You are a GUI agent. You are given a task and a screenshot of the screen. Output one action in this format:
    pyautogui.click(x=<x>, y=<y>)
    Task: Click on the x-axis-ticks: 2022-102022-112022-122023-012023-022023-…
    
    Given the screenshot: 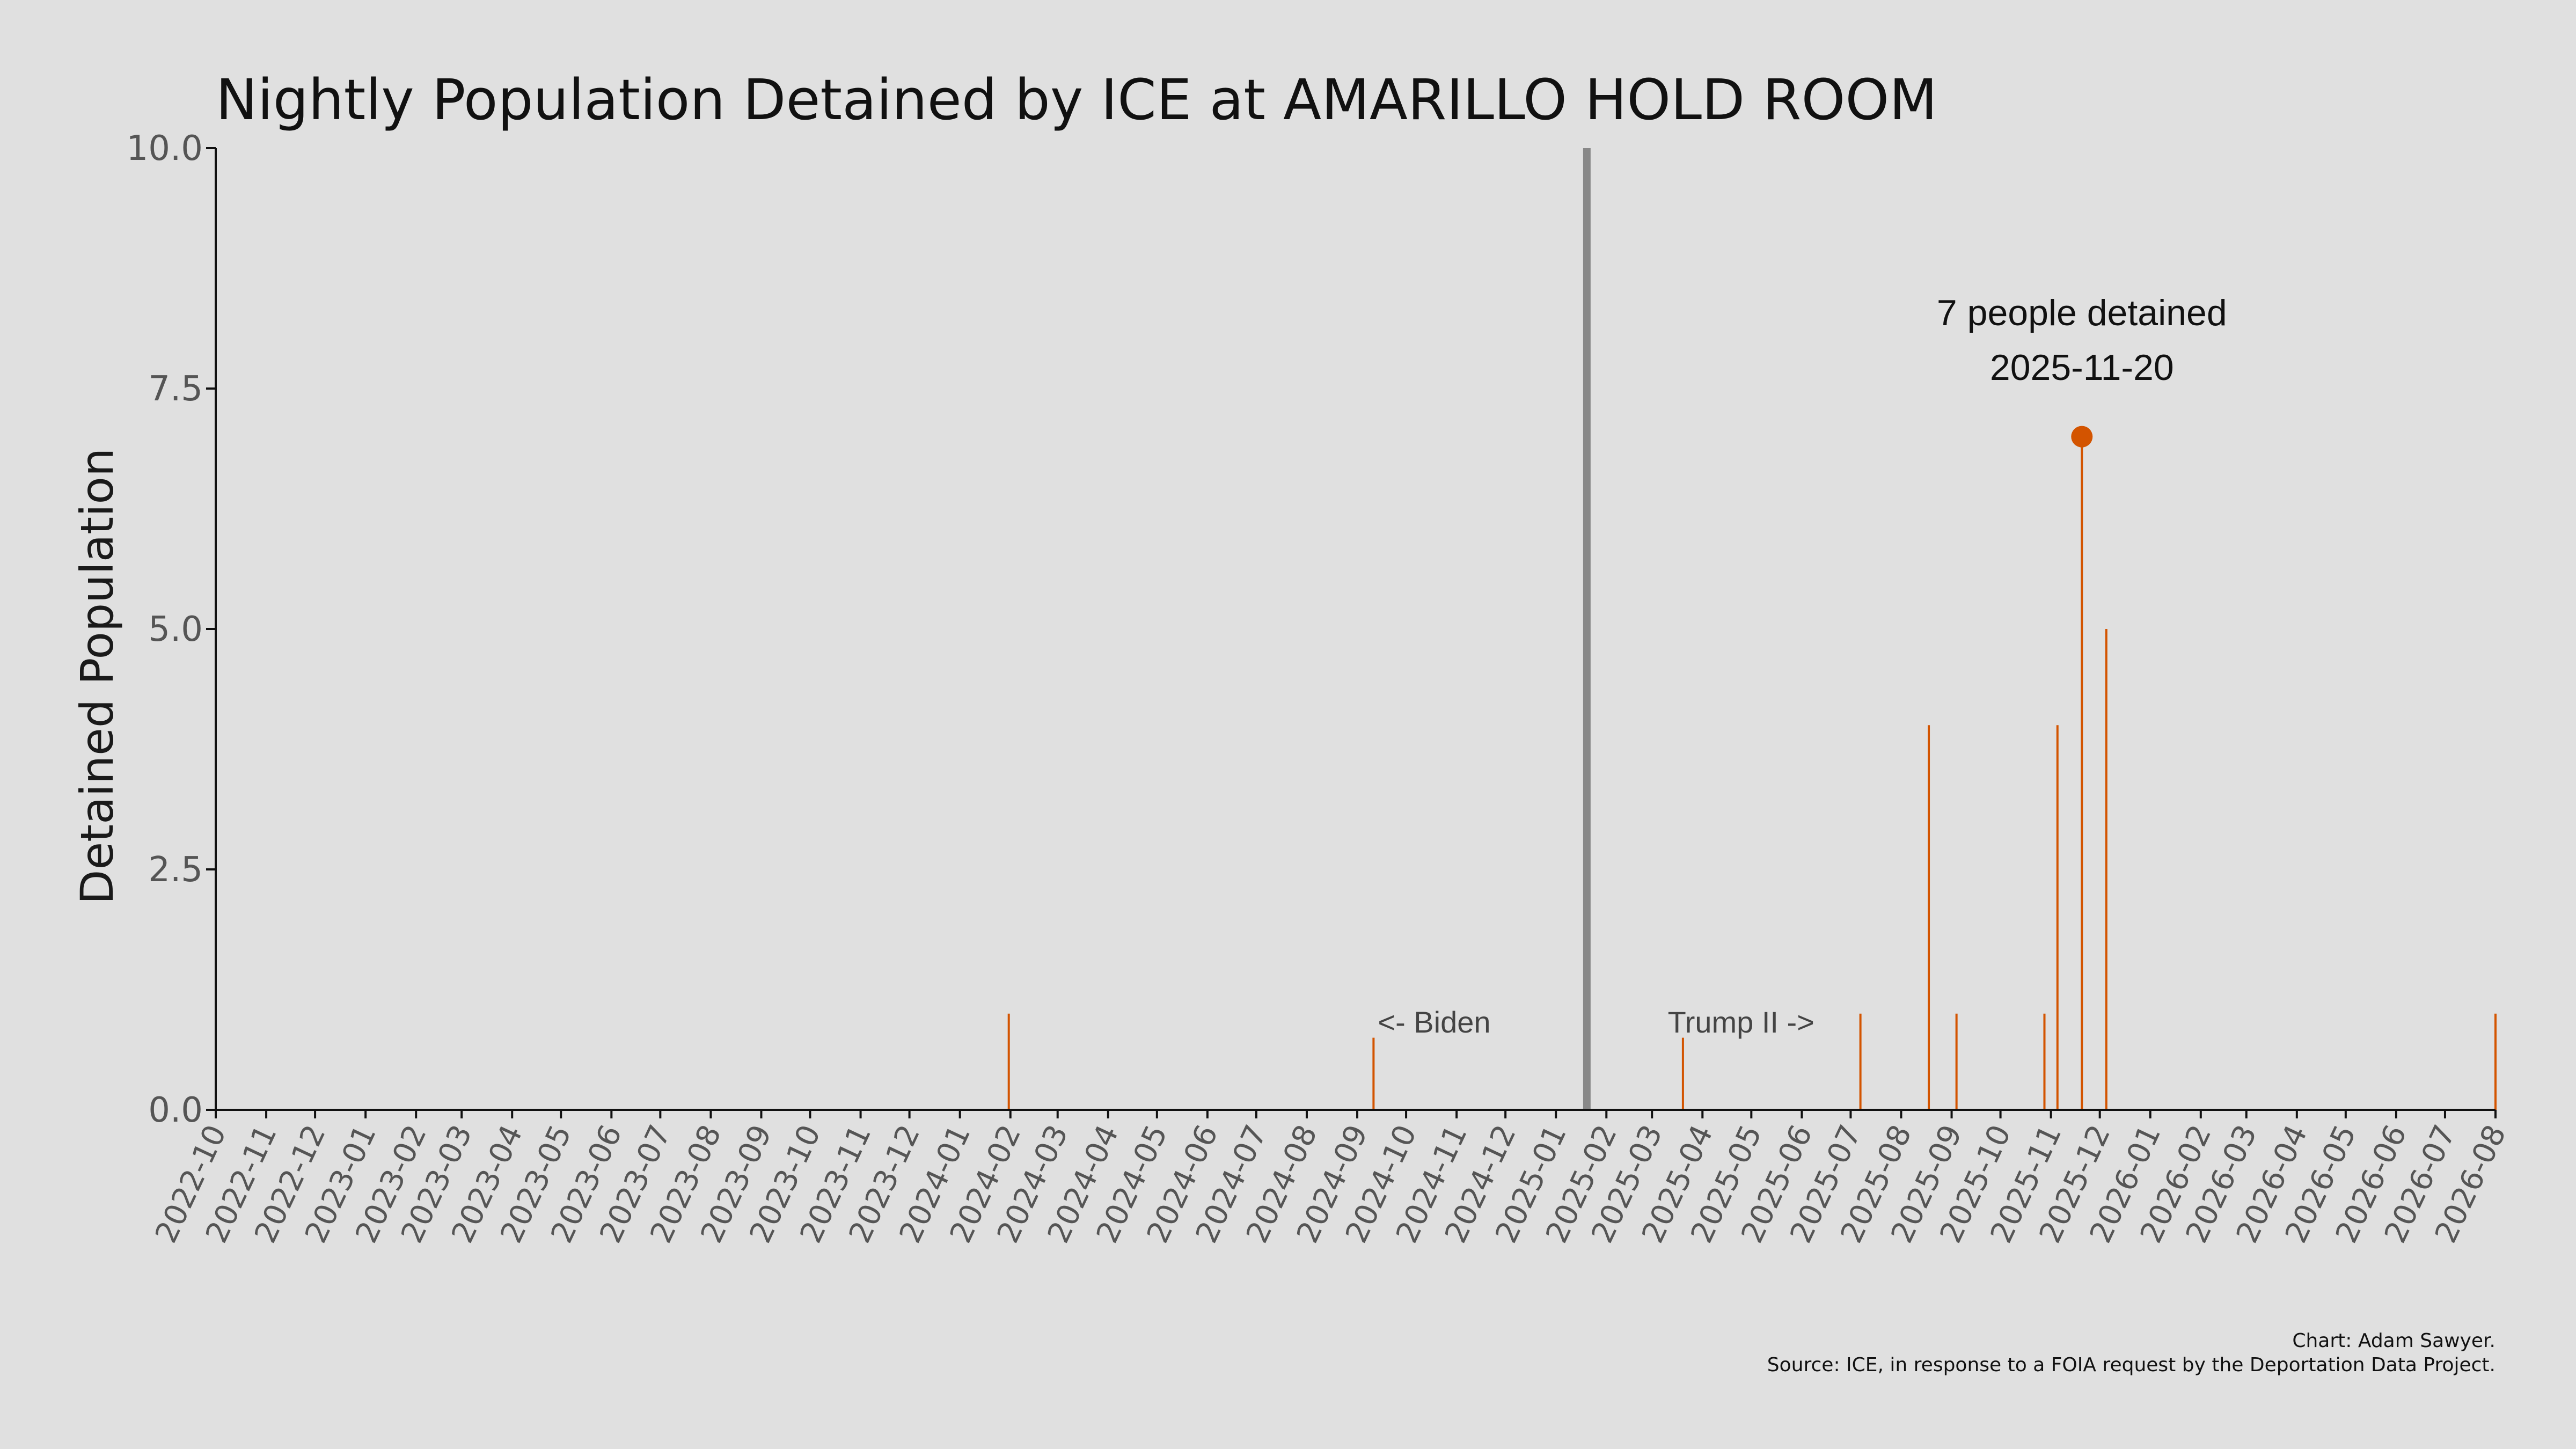 What is the action you would take?
    pyautogui.click(x=1331, y=1179)
    